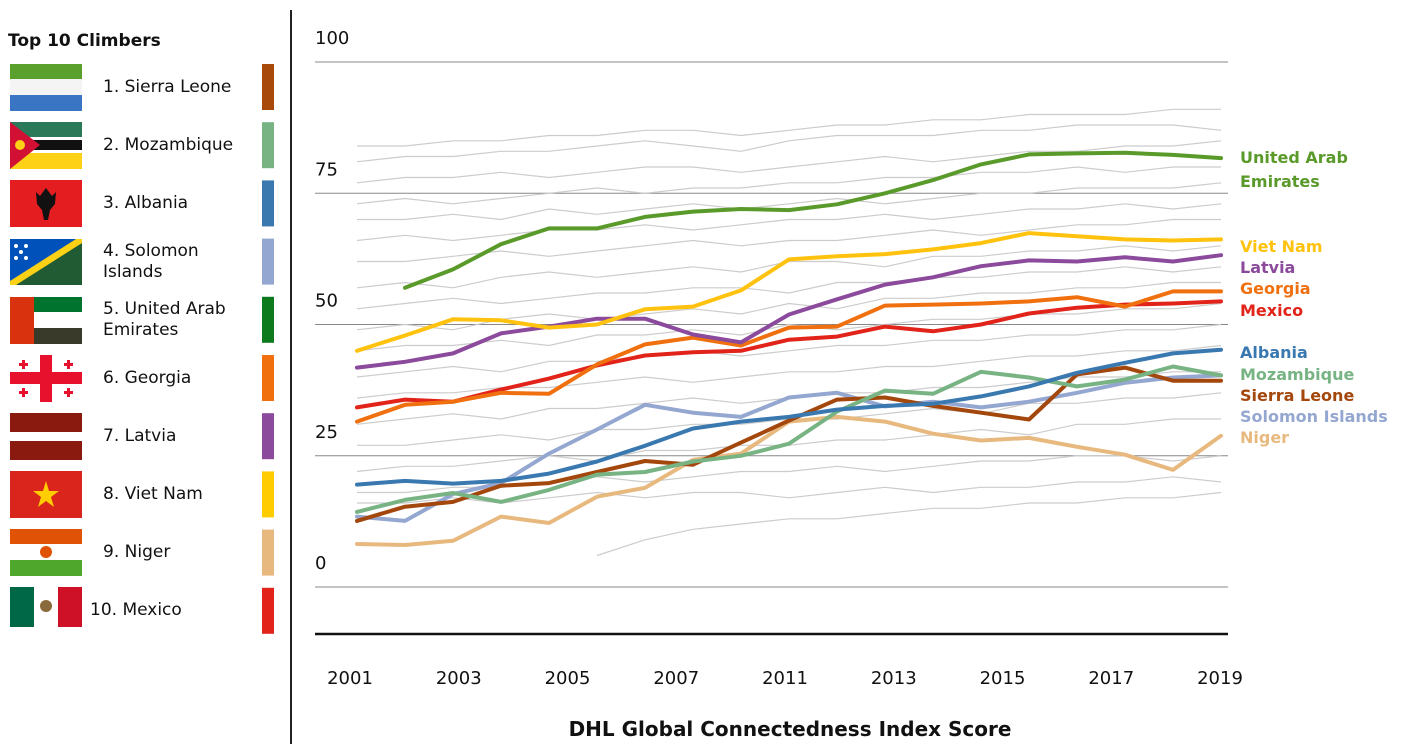 The width and height of the screenshot is (1406, 744). Describe the element at coordinates (790, 729) in the screenshot. I see `x-axis-title: DHL Global Connectedness Index Score` at that location.